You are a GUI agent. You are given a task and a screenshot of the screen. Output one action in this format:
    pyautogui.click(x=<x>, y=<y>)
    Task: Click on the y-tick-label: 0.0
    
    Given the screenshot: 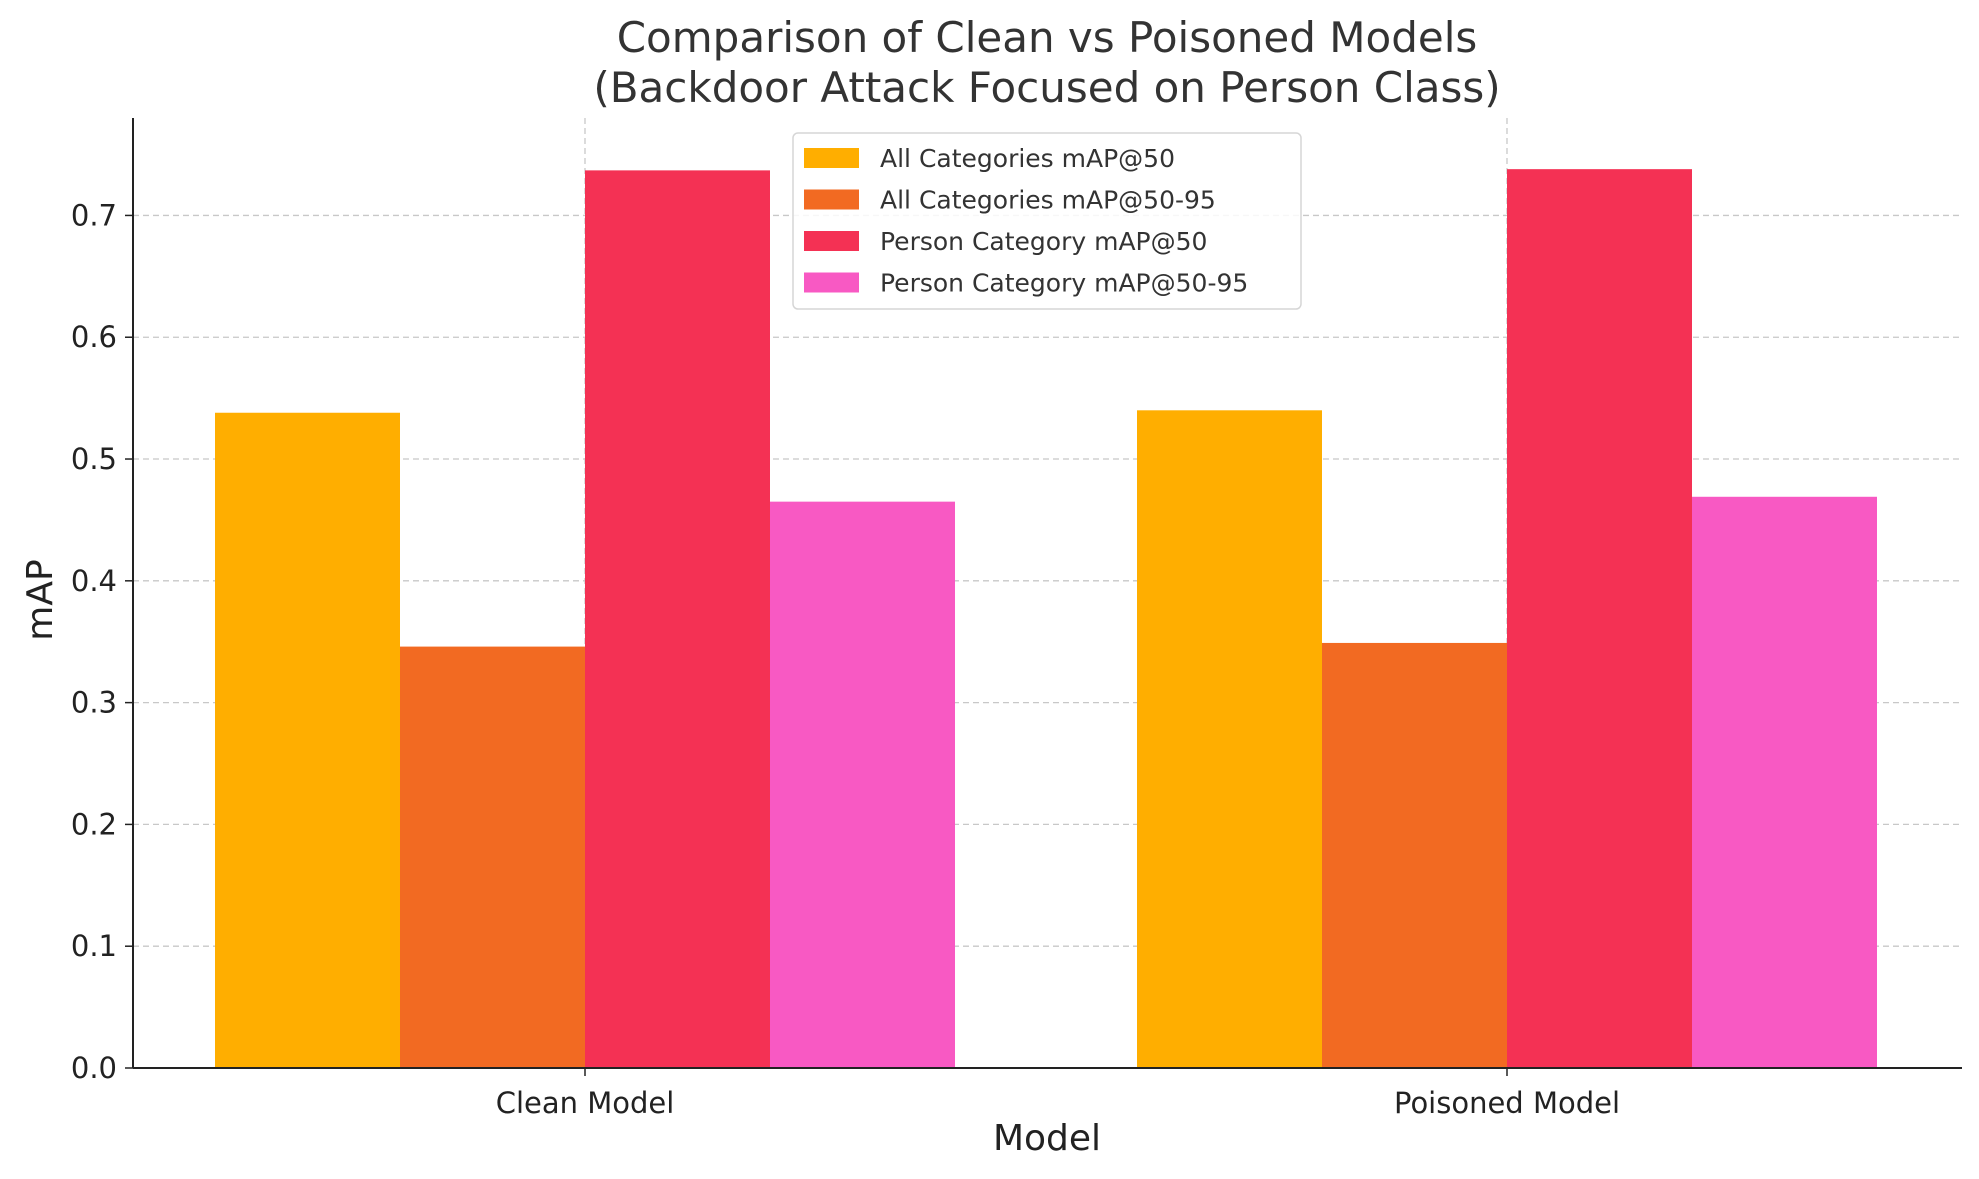 What is the action you would take?
    pyautogui.click(x=94, y=1068)
    